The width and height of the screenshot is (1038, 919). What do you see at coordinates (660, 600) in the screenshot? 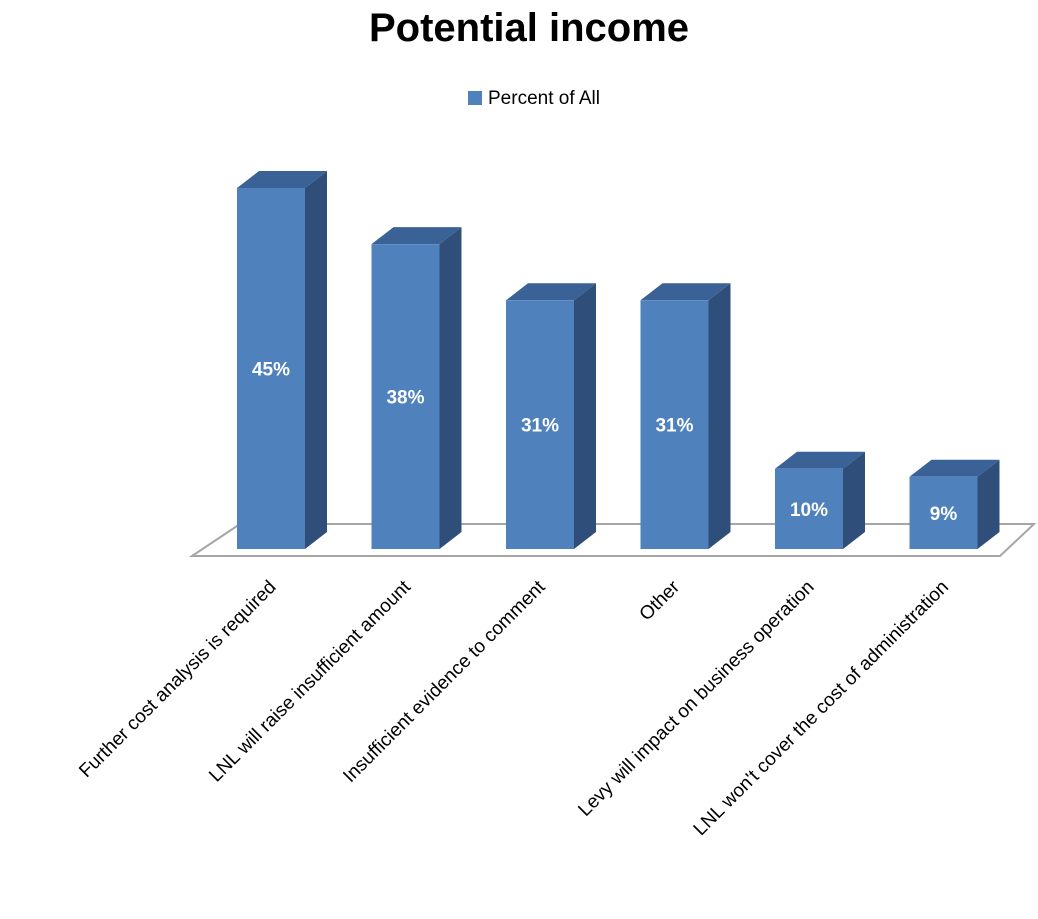
I see `category-label: Other` at bounding box center [660, 600].